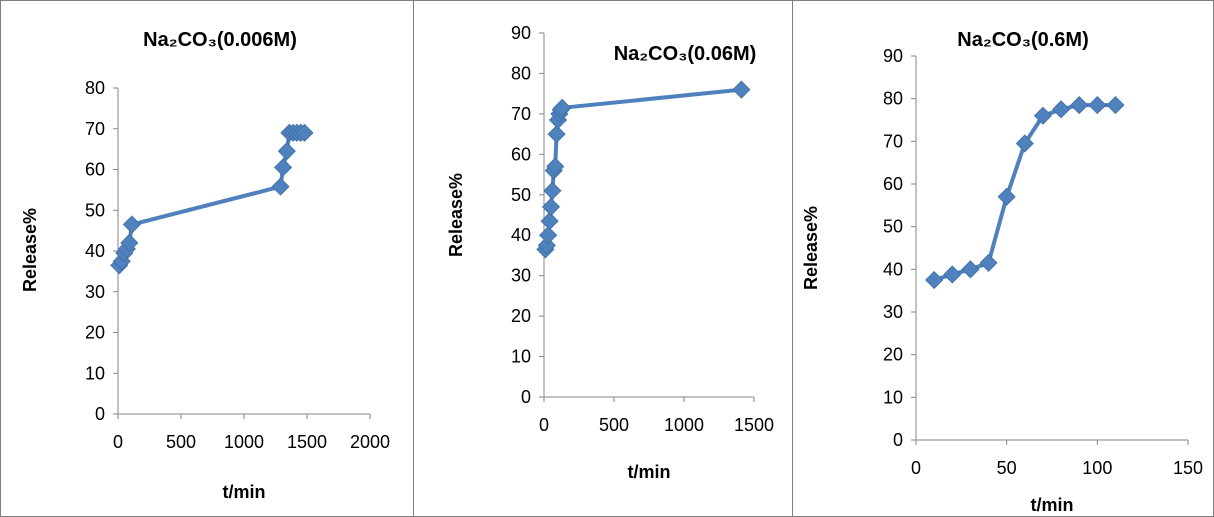 The width and height of the screenshot is (1214, 517). What do you see at coordinates (685, 54) in the screenshot?
I see `chart-title: Na₂CO₃(0.06M)` at bounding box center [685, 54].